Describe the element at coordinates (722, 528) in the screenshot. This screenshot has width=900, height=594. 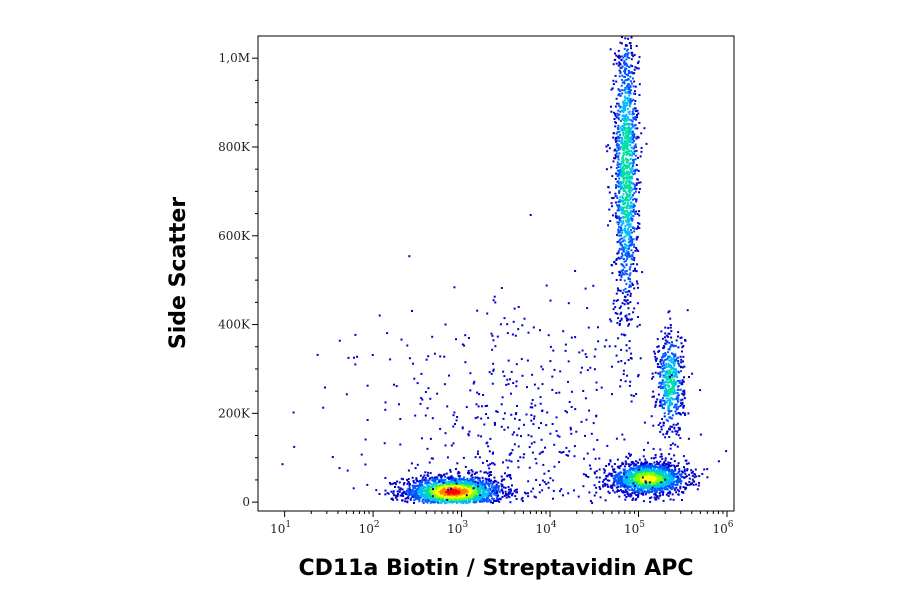
I see `x-tick-label-6: 10⁶` at that location.